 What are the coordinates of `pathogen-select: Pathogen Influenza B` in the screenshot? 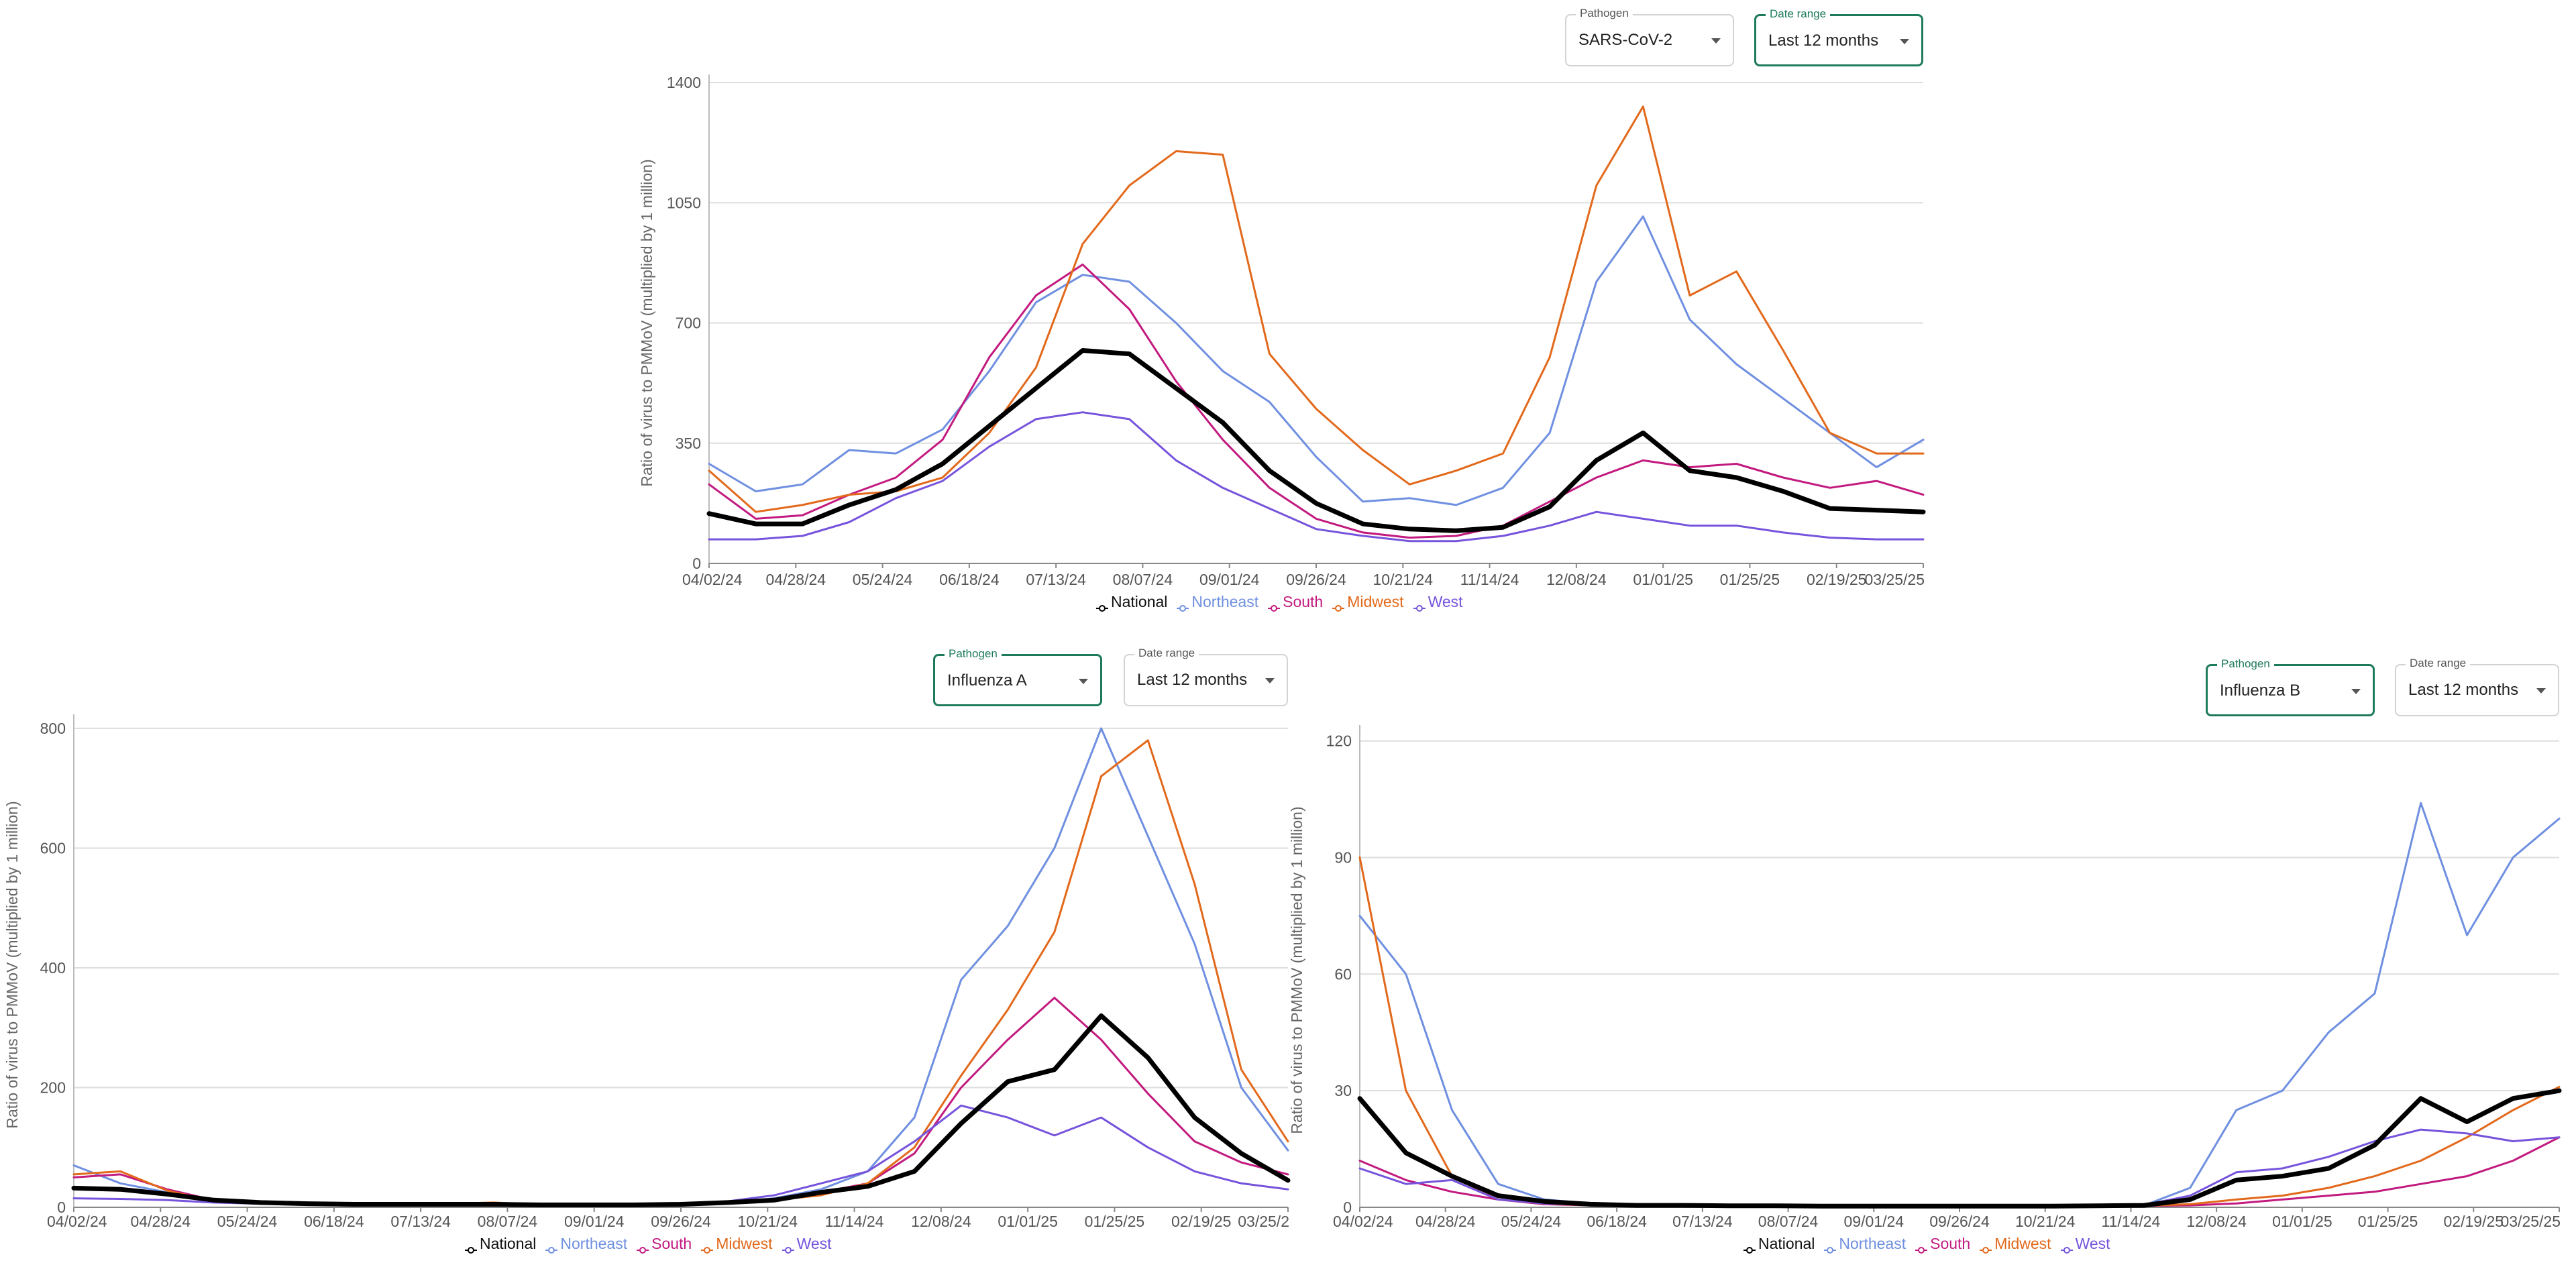 It's located at (2290, 686).